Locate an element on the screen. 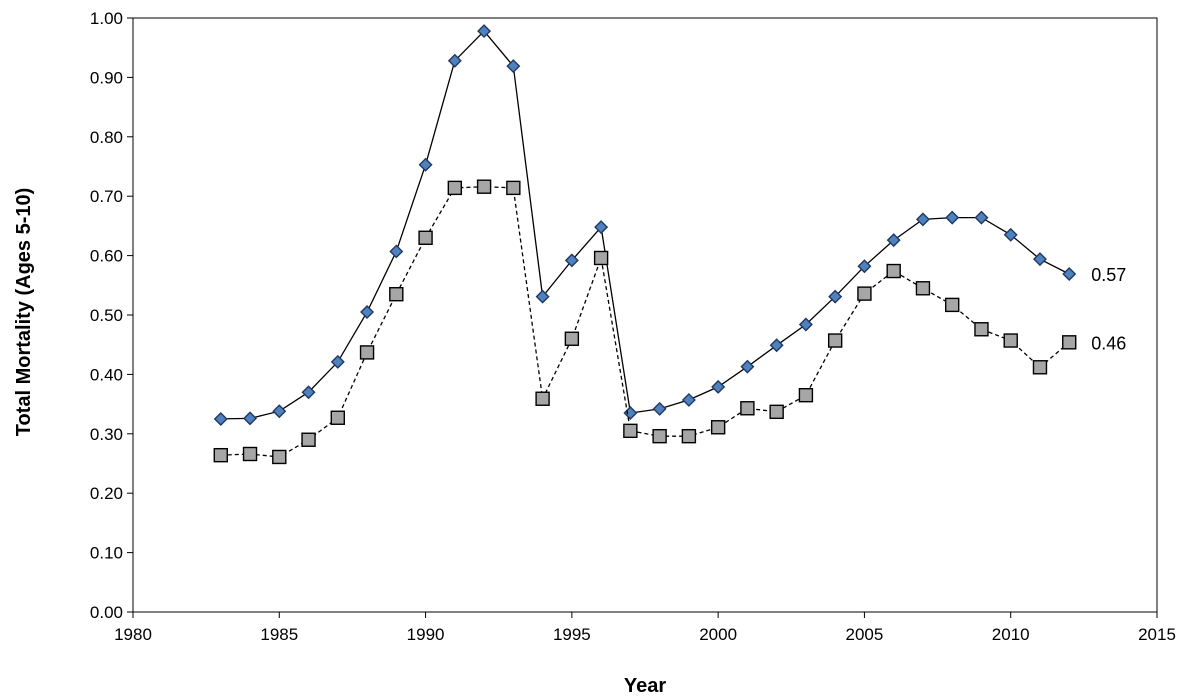  x-tick-label: 1980 is located at coordinates (133, 634).